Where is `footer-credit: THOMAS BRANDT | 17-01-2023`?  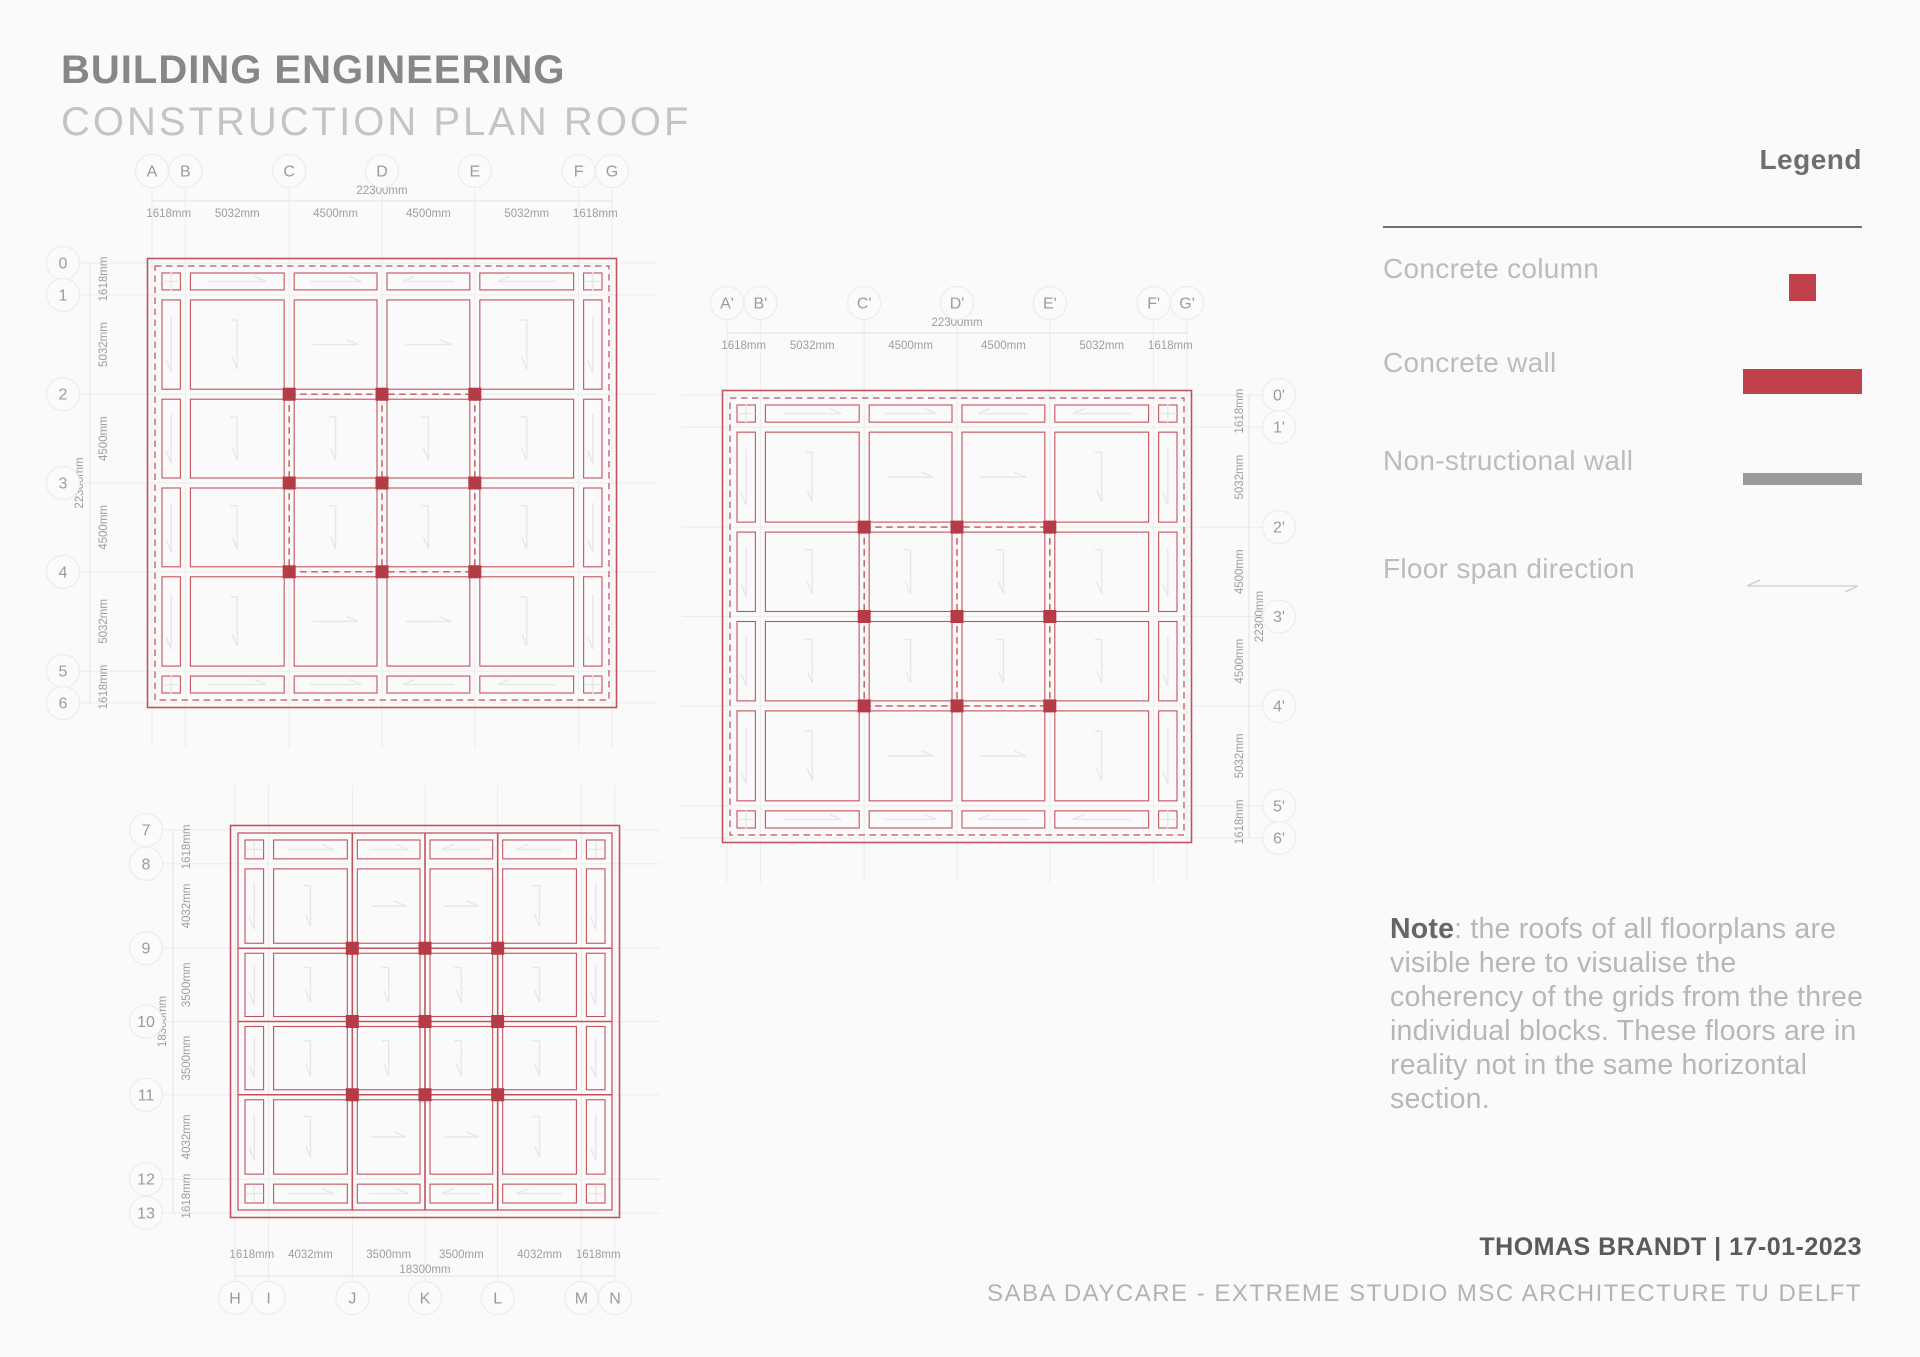
footer-credit: THOMAS BRANDT | 17-01-2023 is located at coordinates (1670, 1247).